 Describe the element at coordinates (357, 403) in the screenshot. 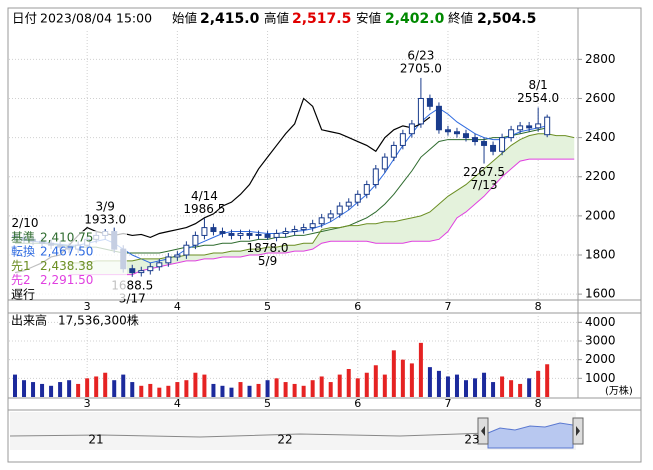

I see `x-tick-label: 6` at that location.